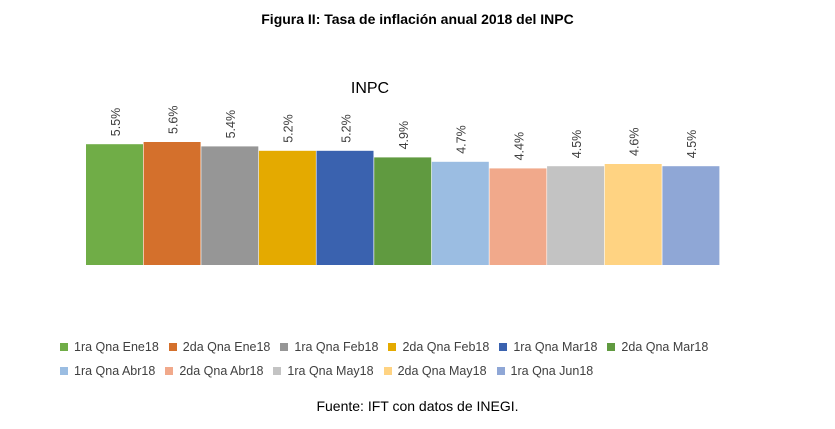 The height and width of the screenshot is (429, 835). I want to click on data-label-7: 4.7%, so click(462, 139).